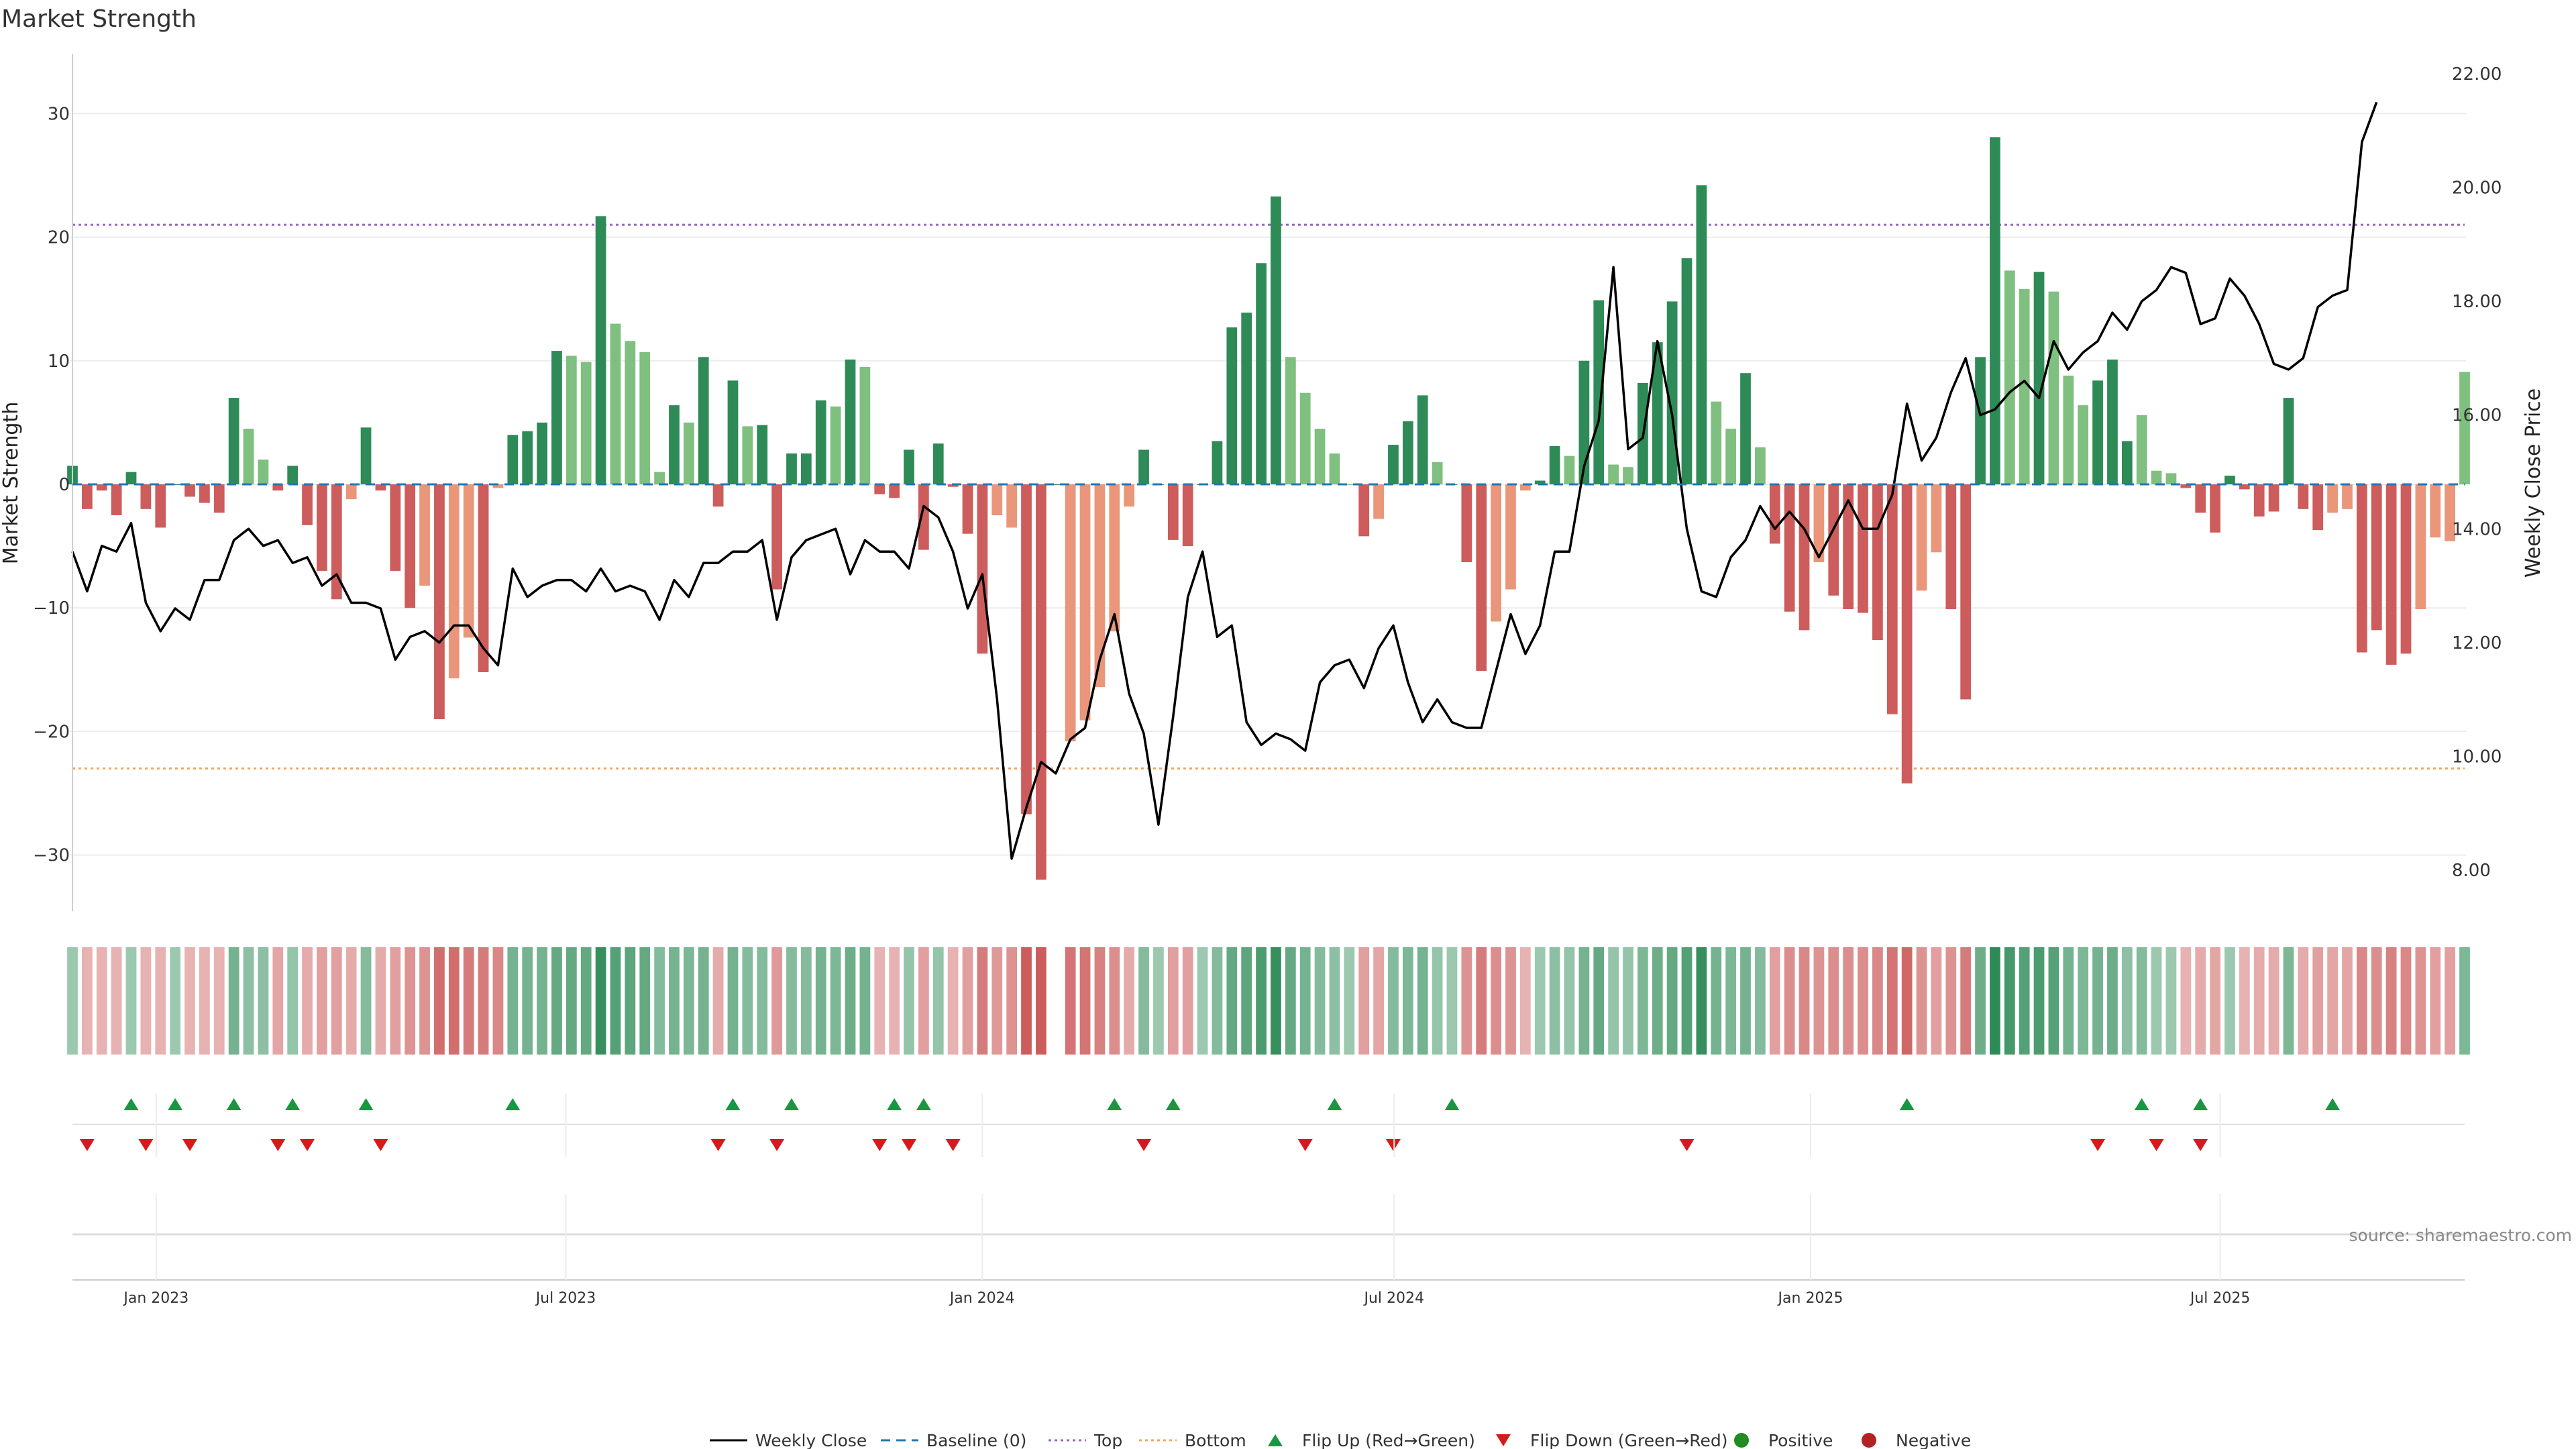 The image size is (2576, 1449). Describe the element at coordinates (2471, 871) in the screenshot. I see `y2-tick-label: 8.00` at that location.